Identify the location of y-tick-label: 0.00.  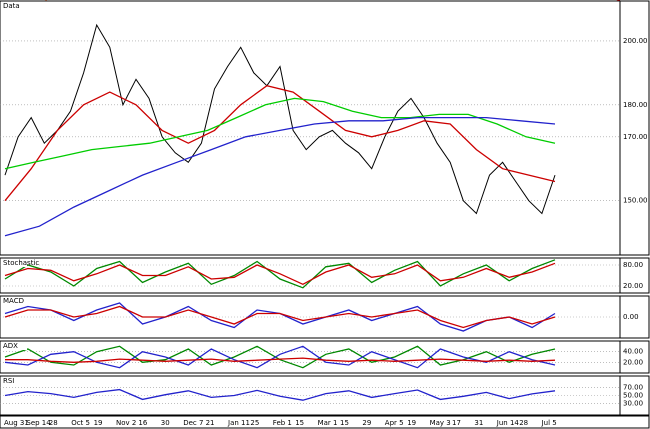
(631, 317).